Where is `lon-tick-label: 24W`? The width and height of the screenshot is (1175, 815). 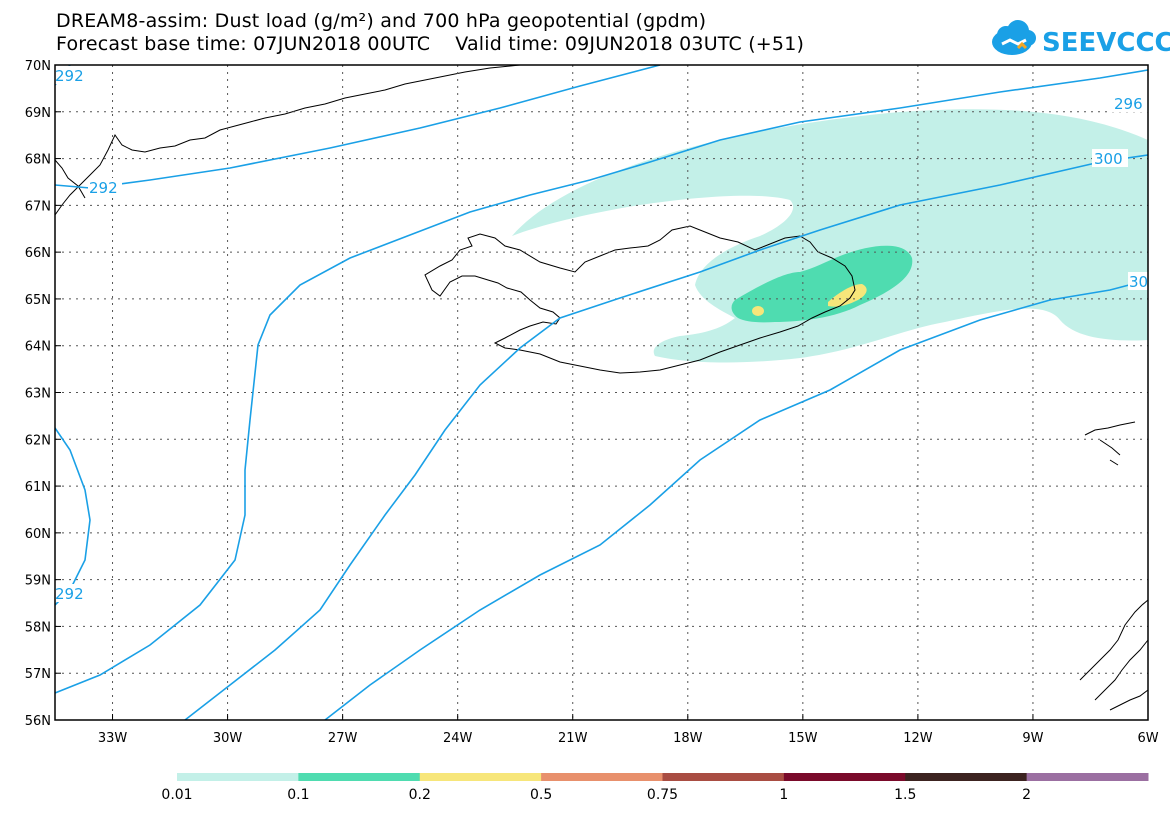
lon-tick-label: 24W is located at coordinates (458, 738).